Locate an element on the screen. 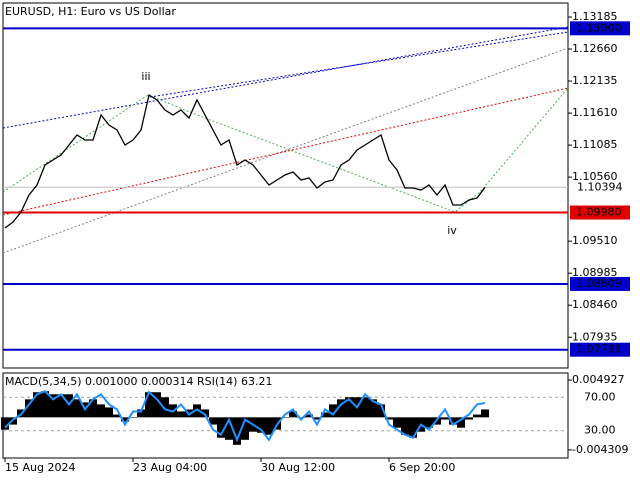  y-tick-label: 1.13185 is located at coordinates (595, 16).